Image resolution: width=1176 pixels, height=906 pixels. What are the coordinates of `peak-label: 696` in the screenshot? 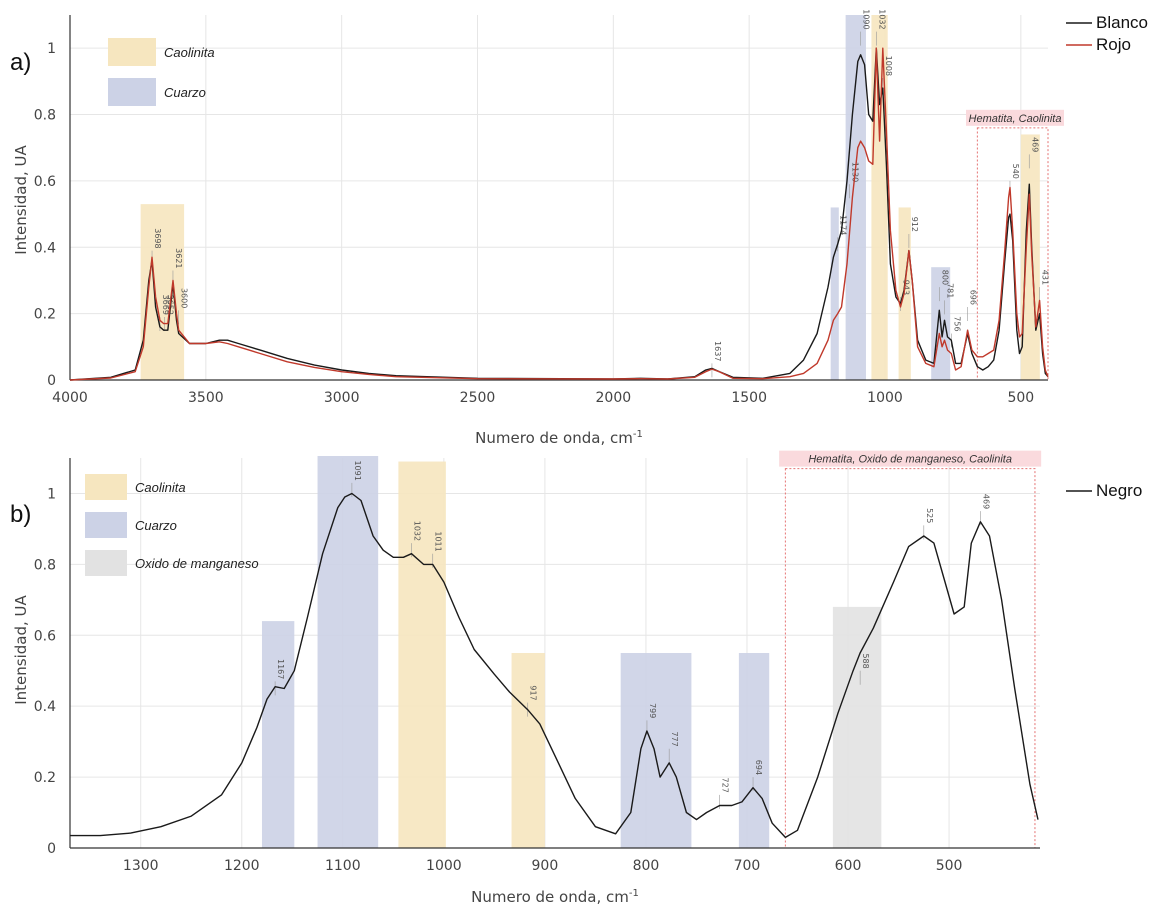 It's located at (973, 297).